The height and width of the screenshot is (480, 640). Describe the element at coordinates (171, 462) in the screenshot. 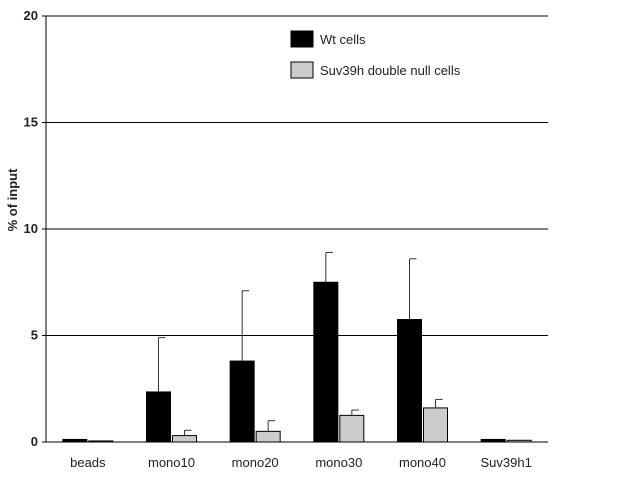

I see `x-tick-label: mono10` at that location.